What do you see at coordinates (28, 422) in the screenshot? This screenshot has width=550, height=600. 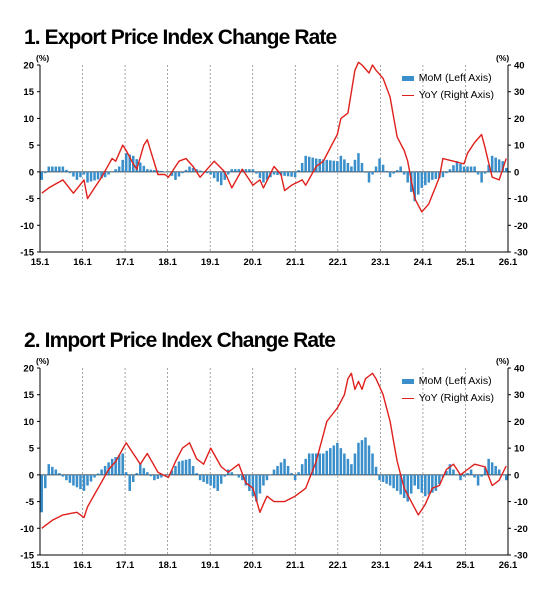 I see `left-tick-label: 10` at bounding box center [28, 422].